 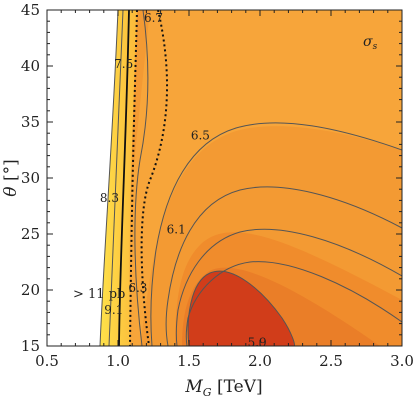 I want to click on y-tick-label: 40, so click(x=30, y=66).